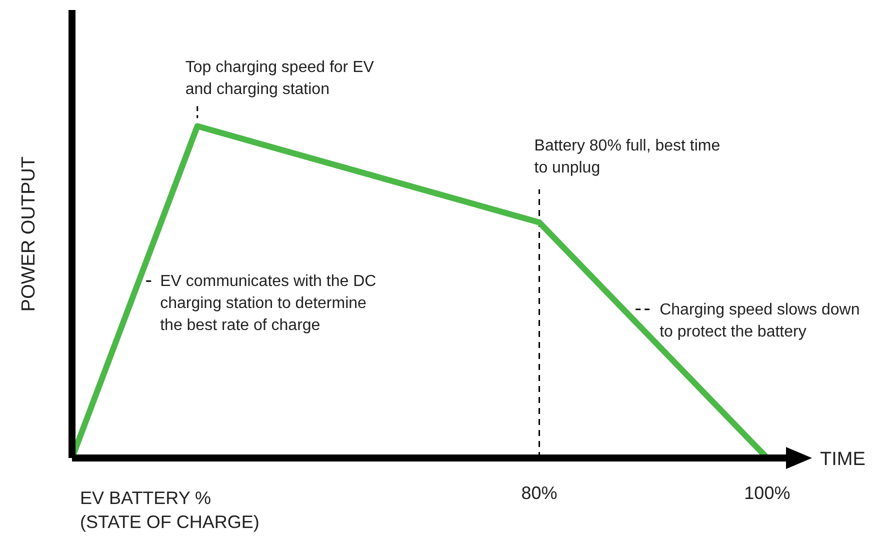 This screenshot has width=889, height=538. I want to click on x-tick-label: 80%, so click(539, 492).